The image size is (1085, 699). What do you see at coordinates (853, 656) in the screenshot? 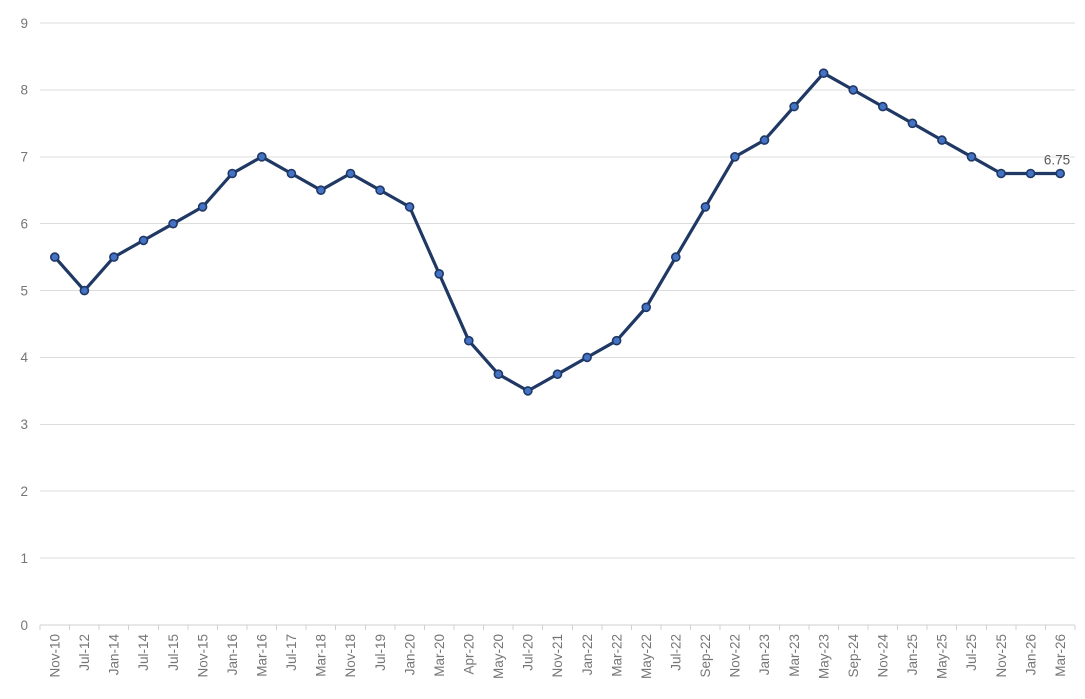
I see `x-axis-label: Sep-24` at bounding box center [853, 656].